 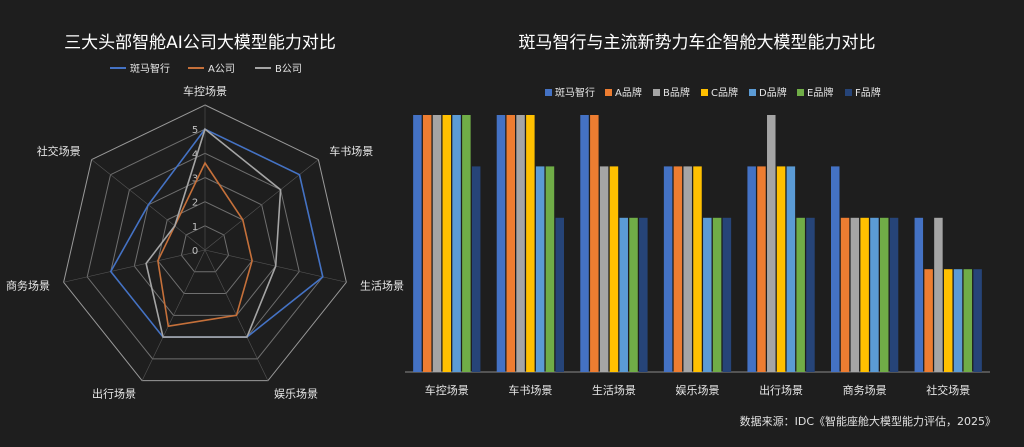 What do you see at coordinates (511, 243) in the screenshot?
I see `bar-A品牌-车书场景` at bounding box center [511, 243].